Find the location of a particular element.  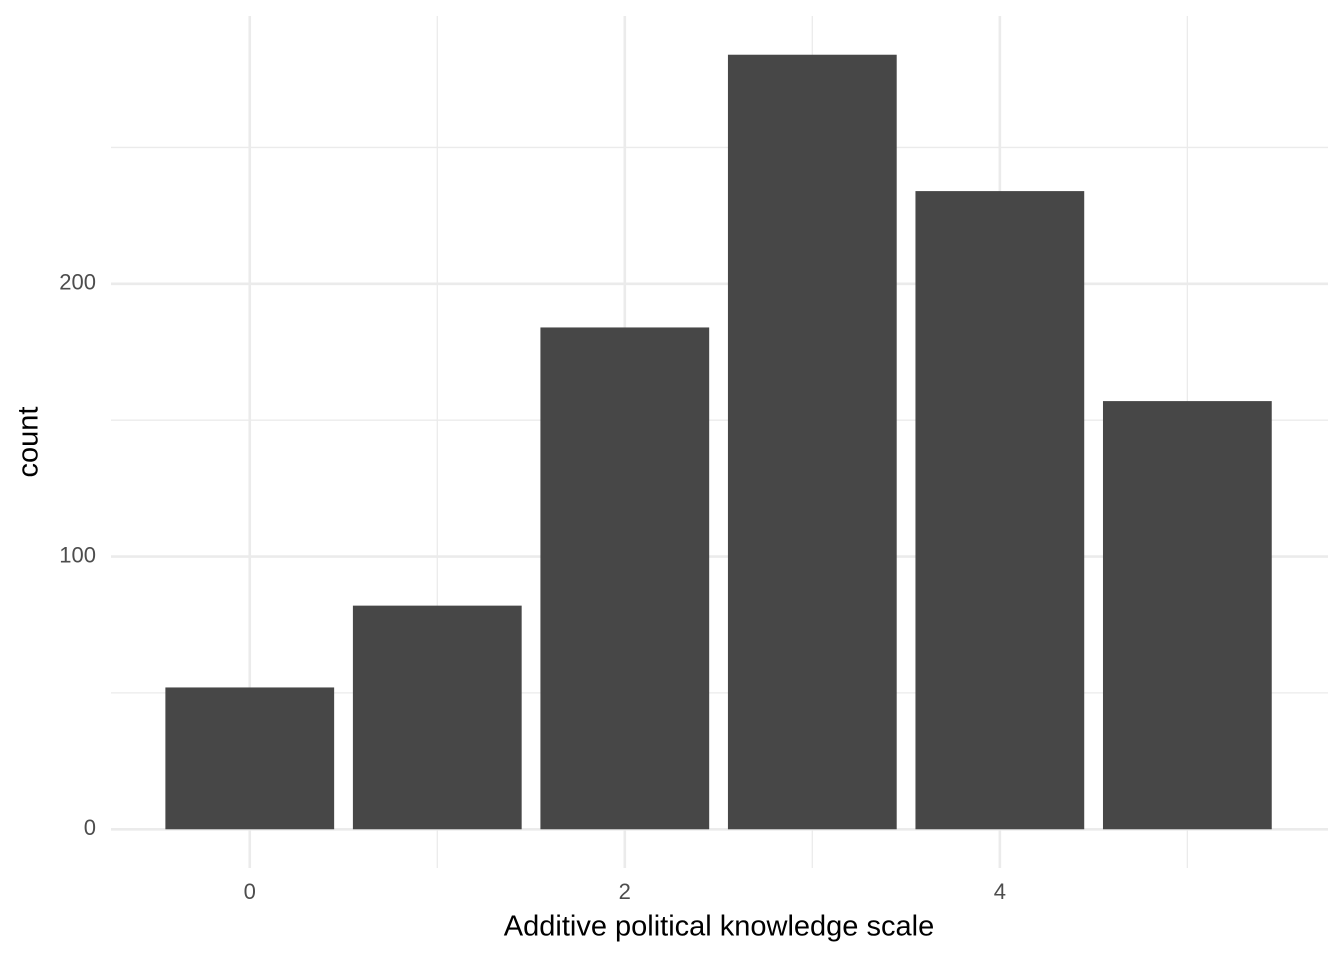

y-axis-title: count is located at coordinates (29, 442).